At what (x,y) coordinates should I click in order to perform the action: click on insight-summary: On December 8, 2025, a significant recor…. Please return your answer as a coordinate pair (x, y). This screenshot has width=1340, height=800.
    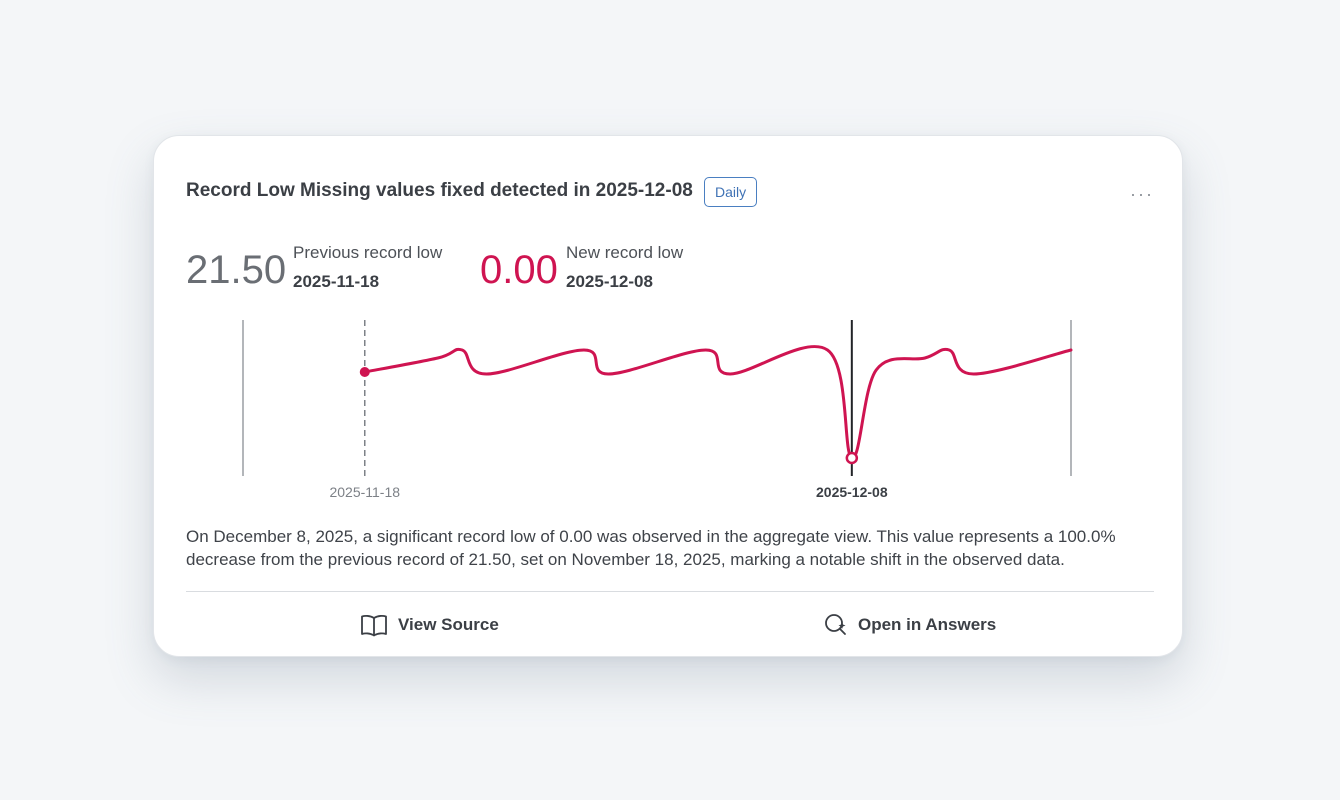
    Looking at the image, I should click on (651, 548).